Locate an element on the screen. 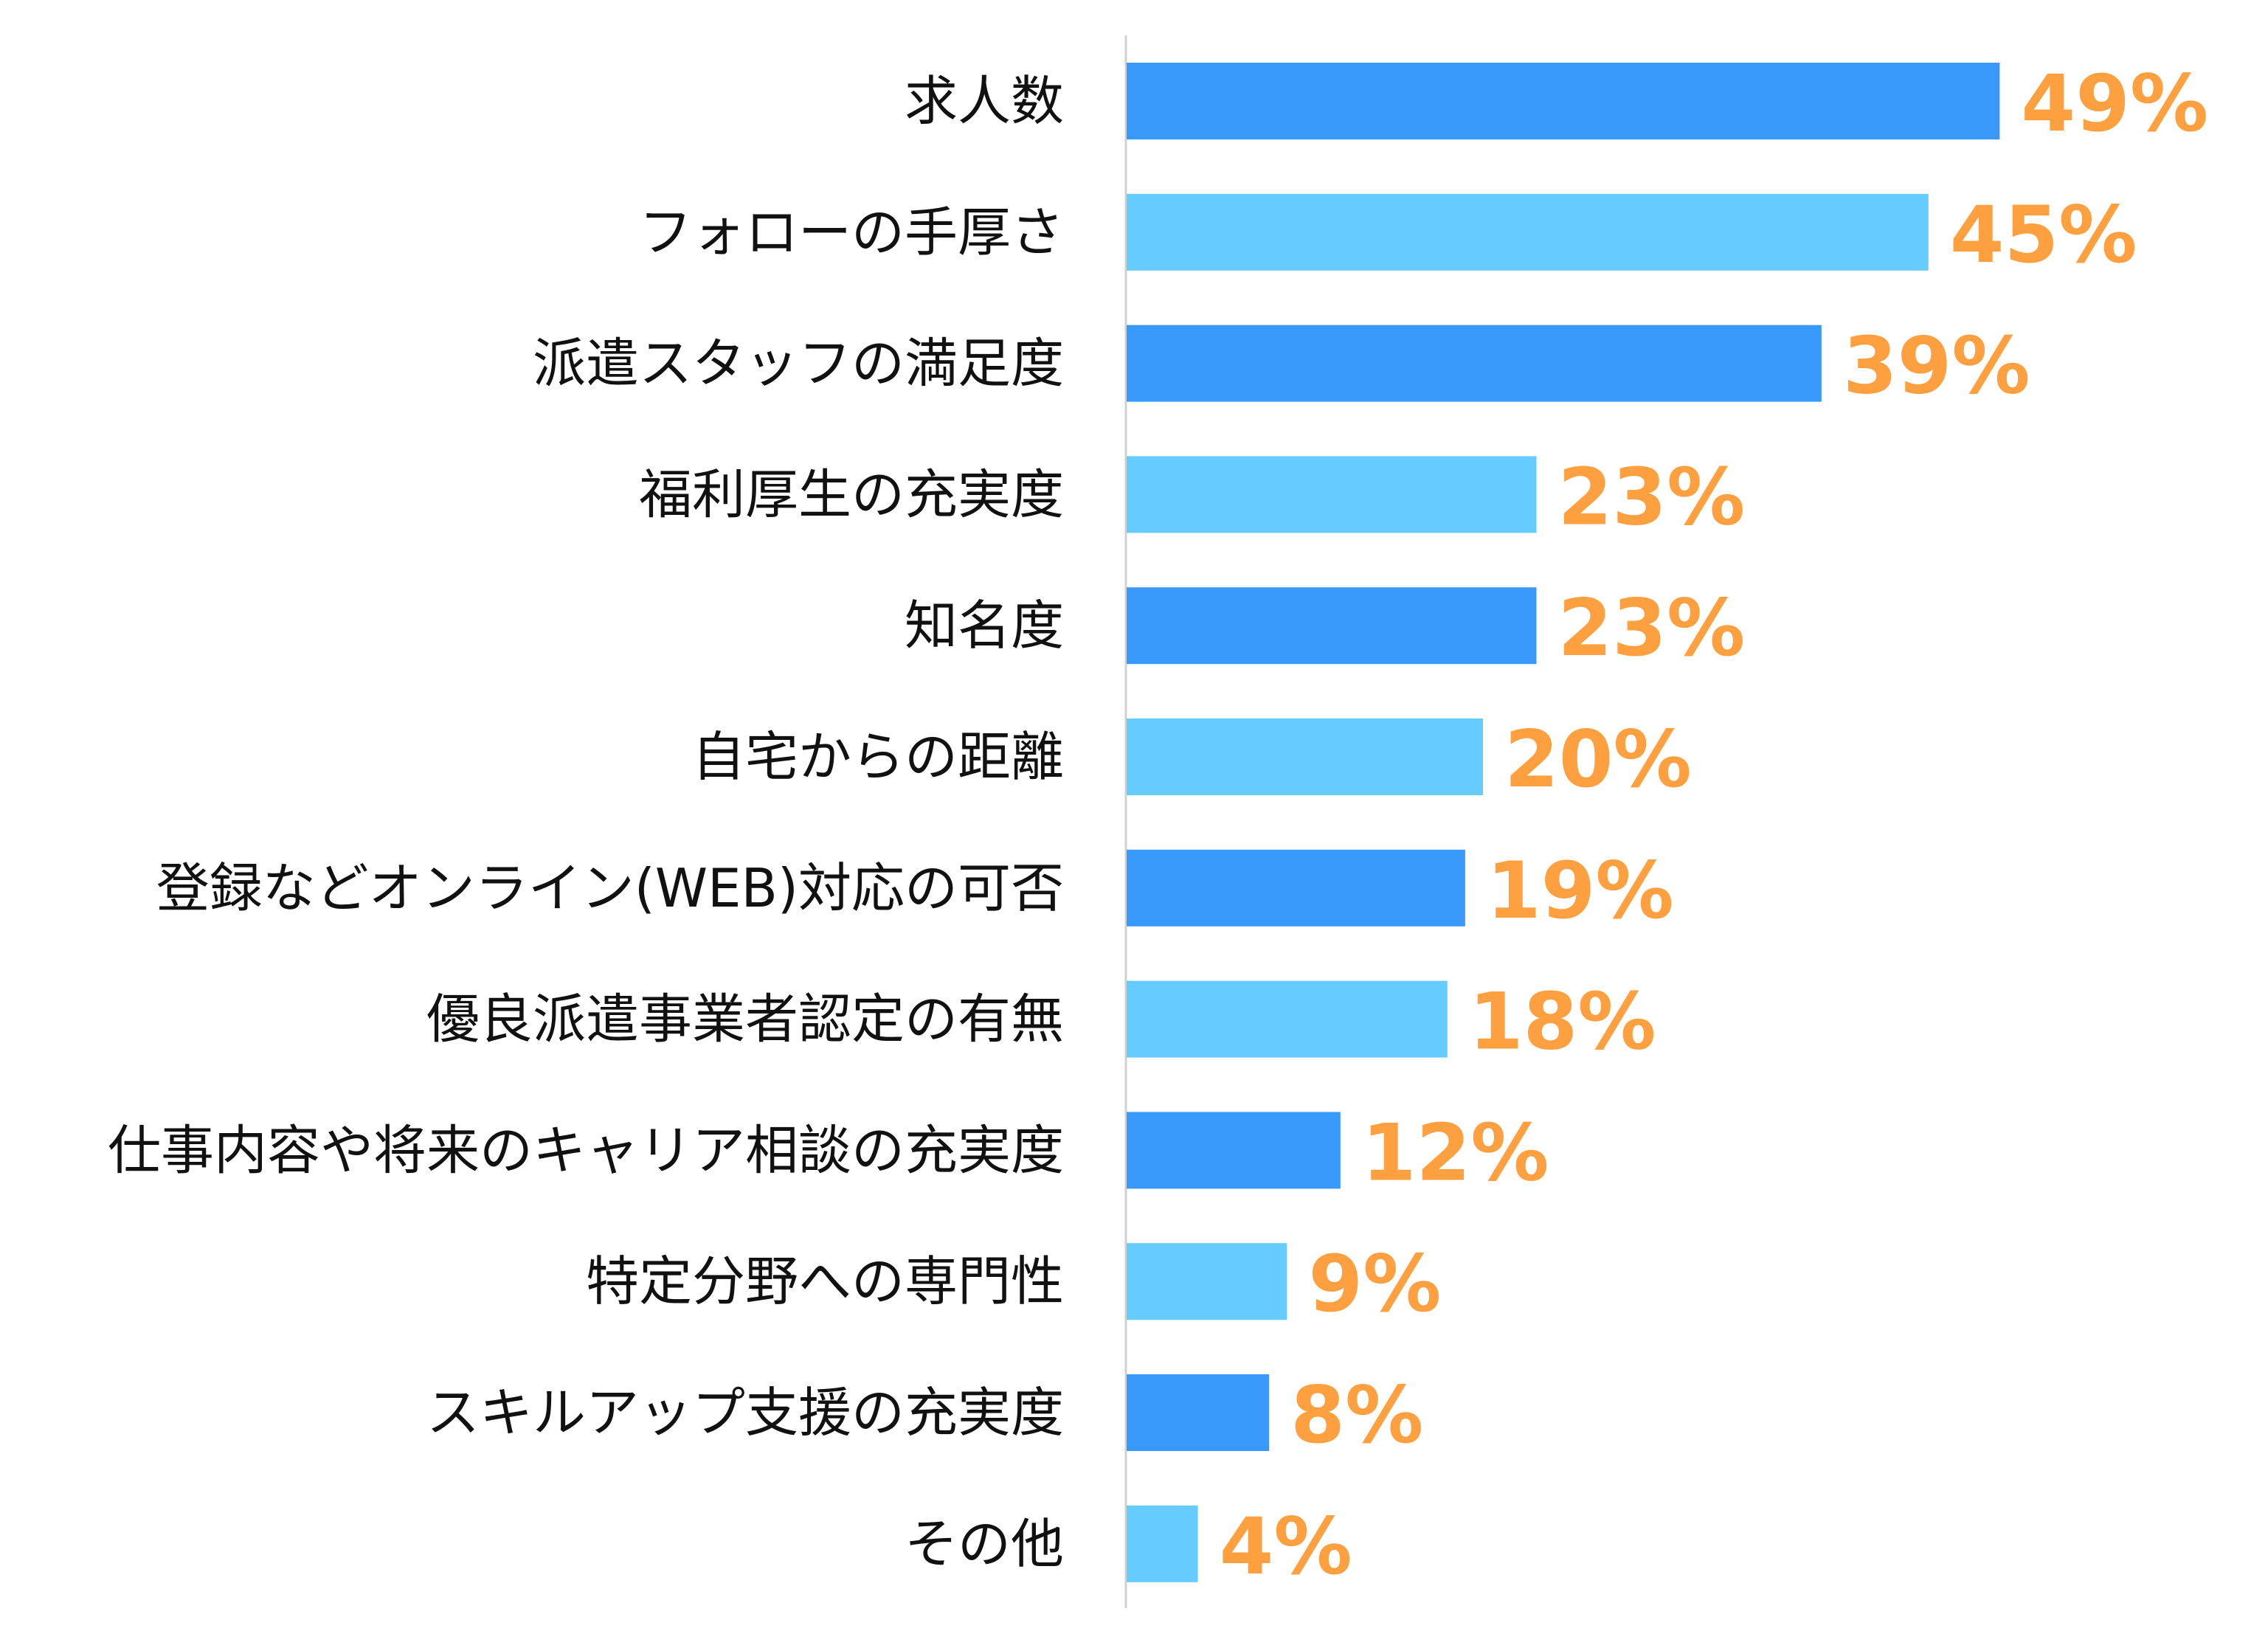 The image size is (2268, 1631). category-label: 自宅からの距離 is located at coordinates (878, 757).